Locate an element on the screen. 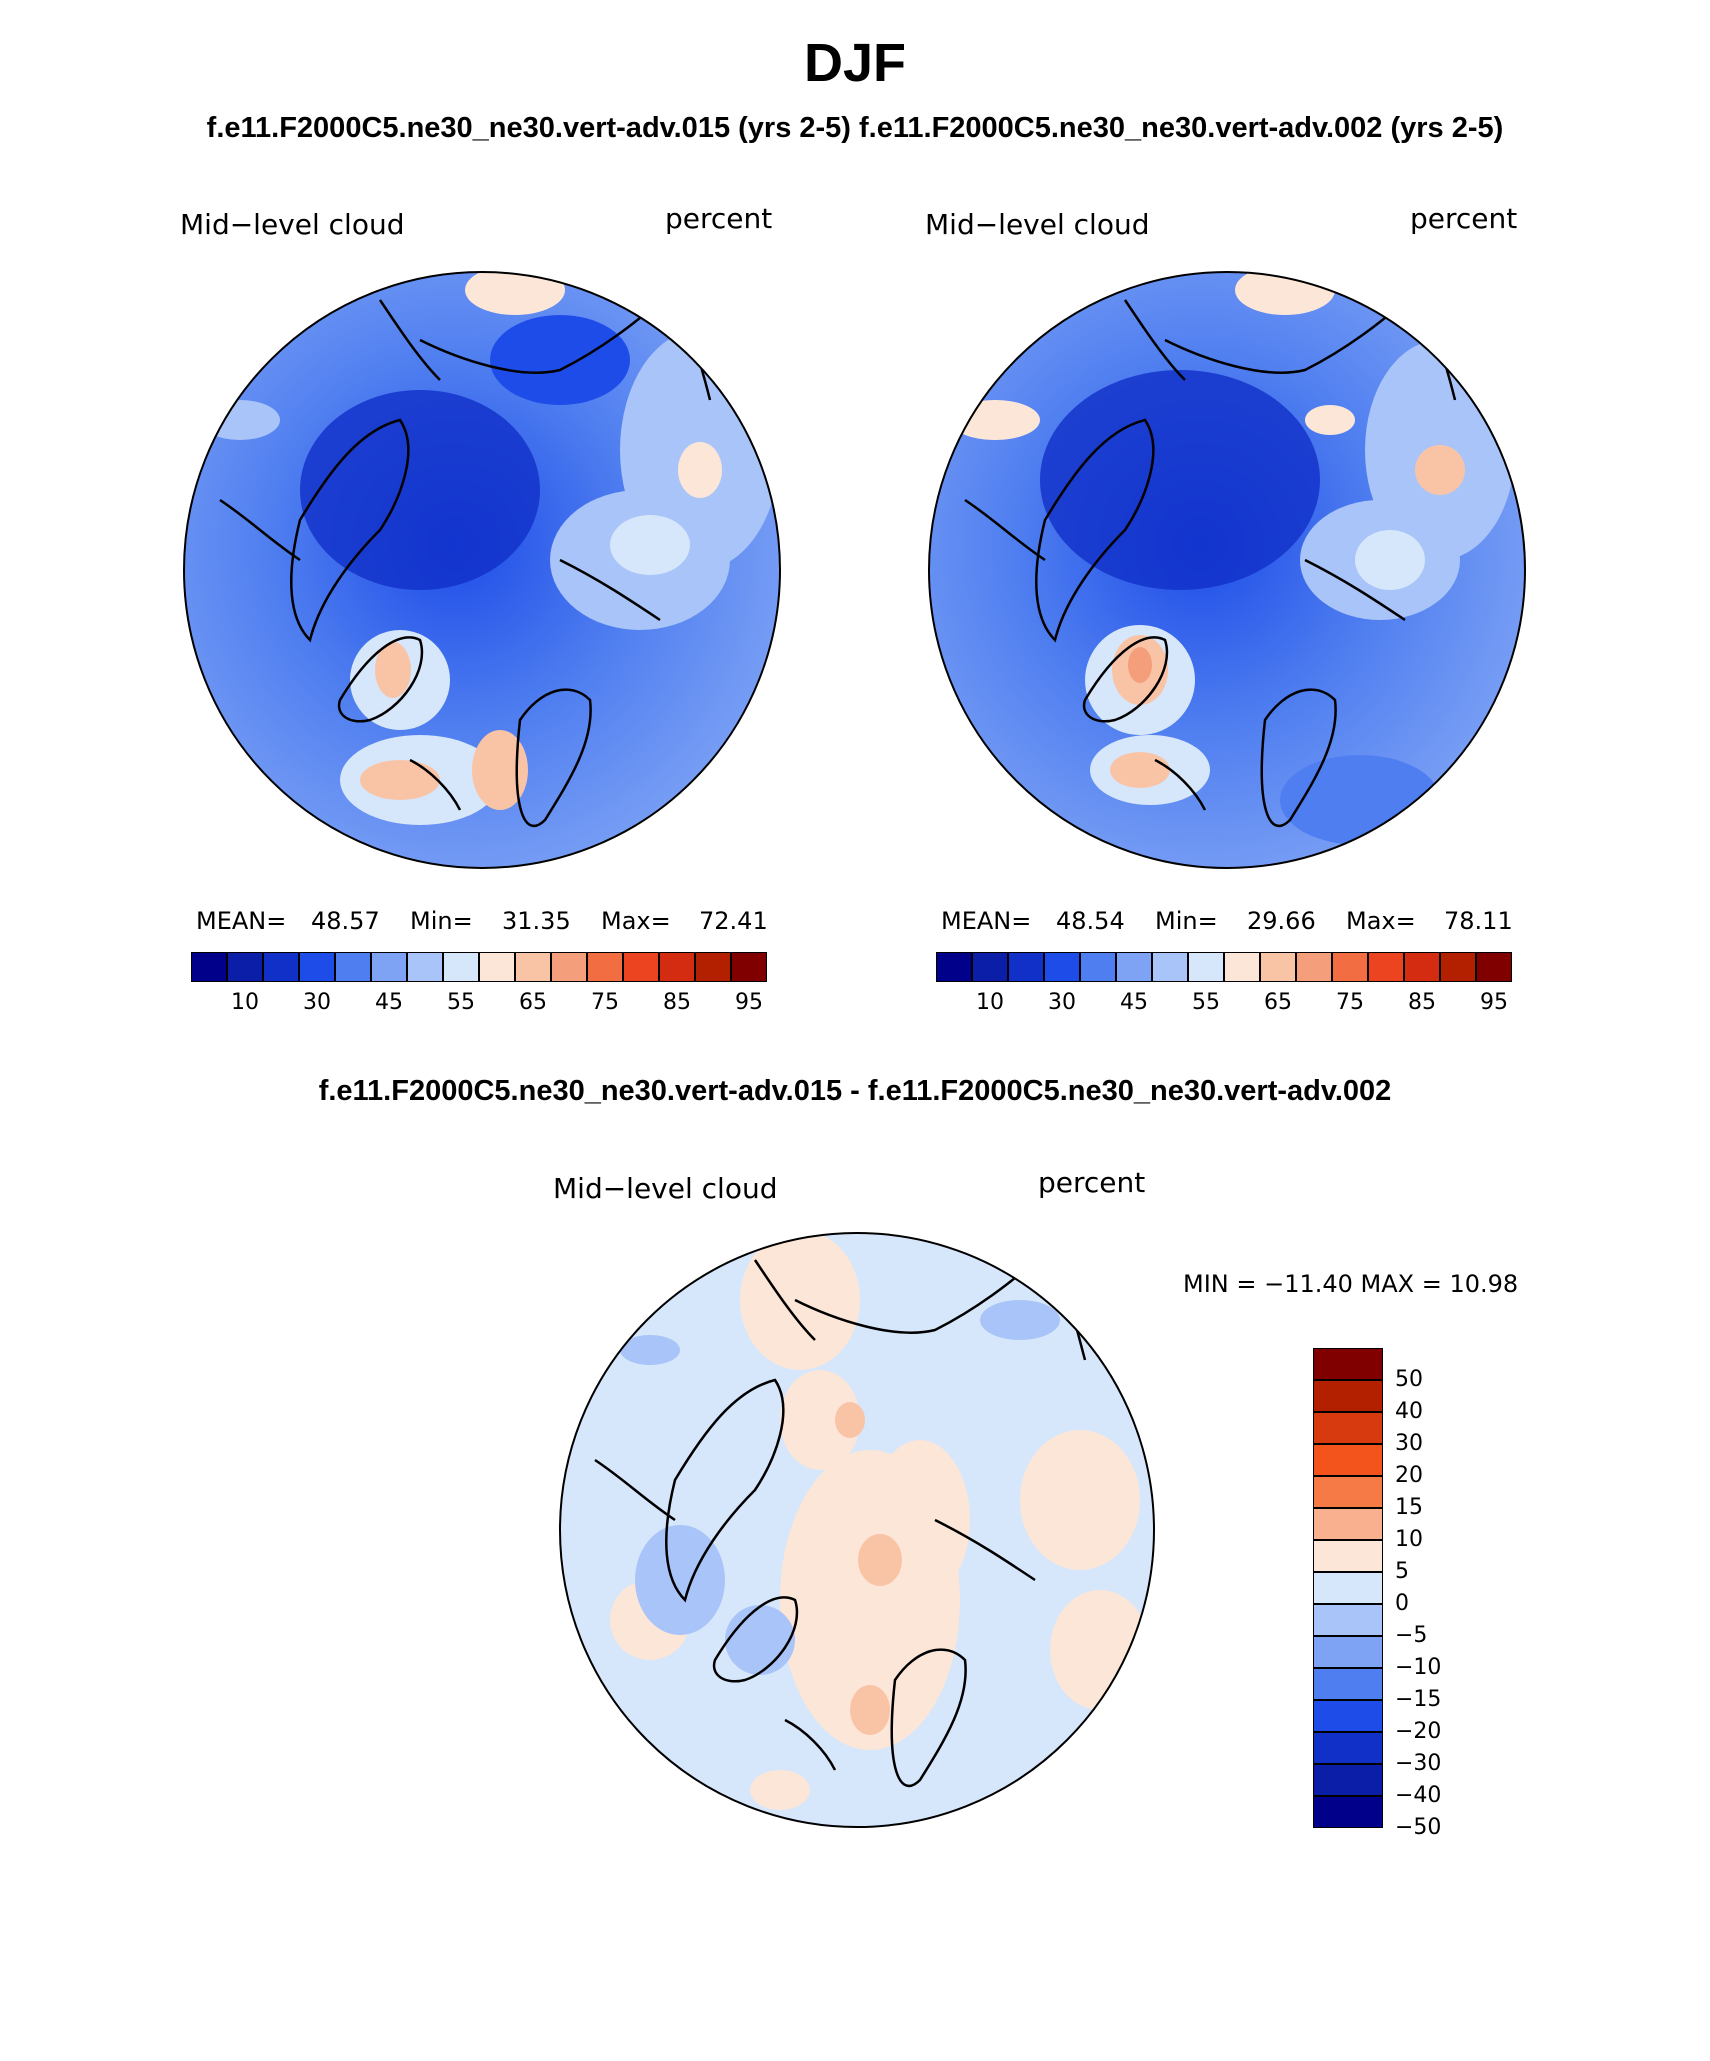  left-max-value: 72.41 is located at coordinates (733, 921).